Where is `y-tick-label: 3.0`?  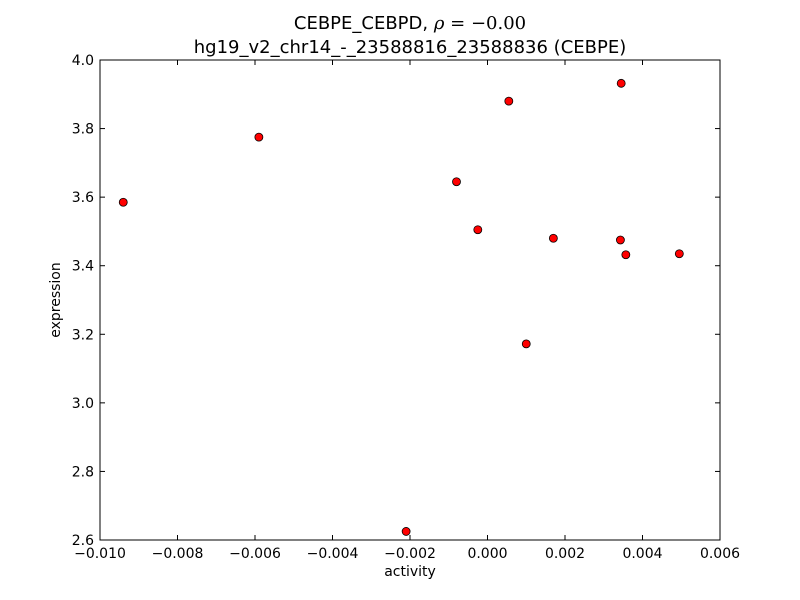
y-tick-label: 3.0 is located at coordinates (83, 404).